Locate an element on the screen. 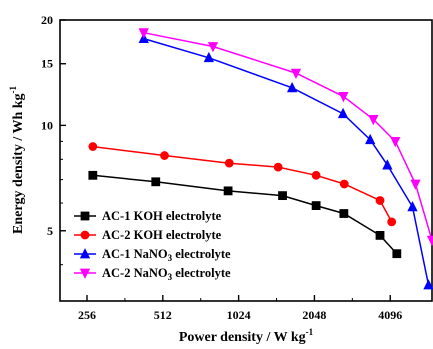  x-tick-label: 4096 is located at coordinates (390, 315).